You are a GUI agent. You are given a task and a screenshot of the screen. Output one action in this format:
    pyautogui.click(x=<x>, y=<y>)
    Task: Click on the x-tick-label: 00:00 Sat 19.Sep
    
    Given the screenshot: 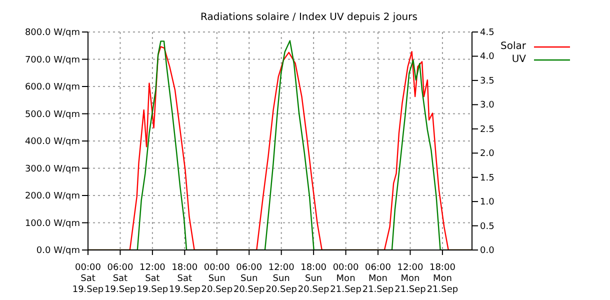 What is the action you would take?
    pyautogui.click(x=88, y=279)
    